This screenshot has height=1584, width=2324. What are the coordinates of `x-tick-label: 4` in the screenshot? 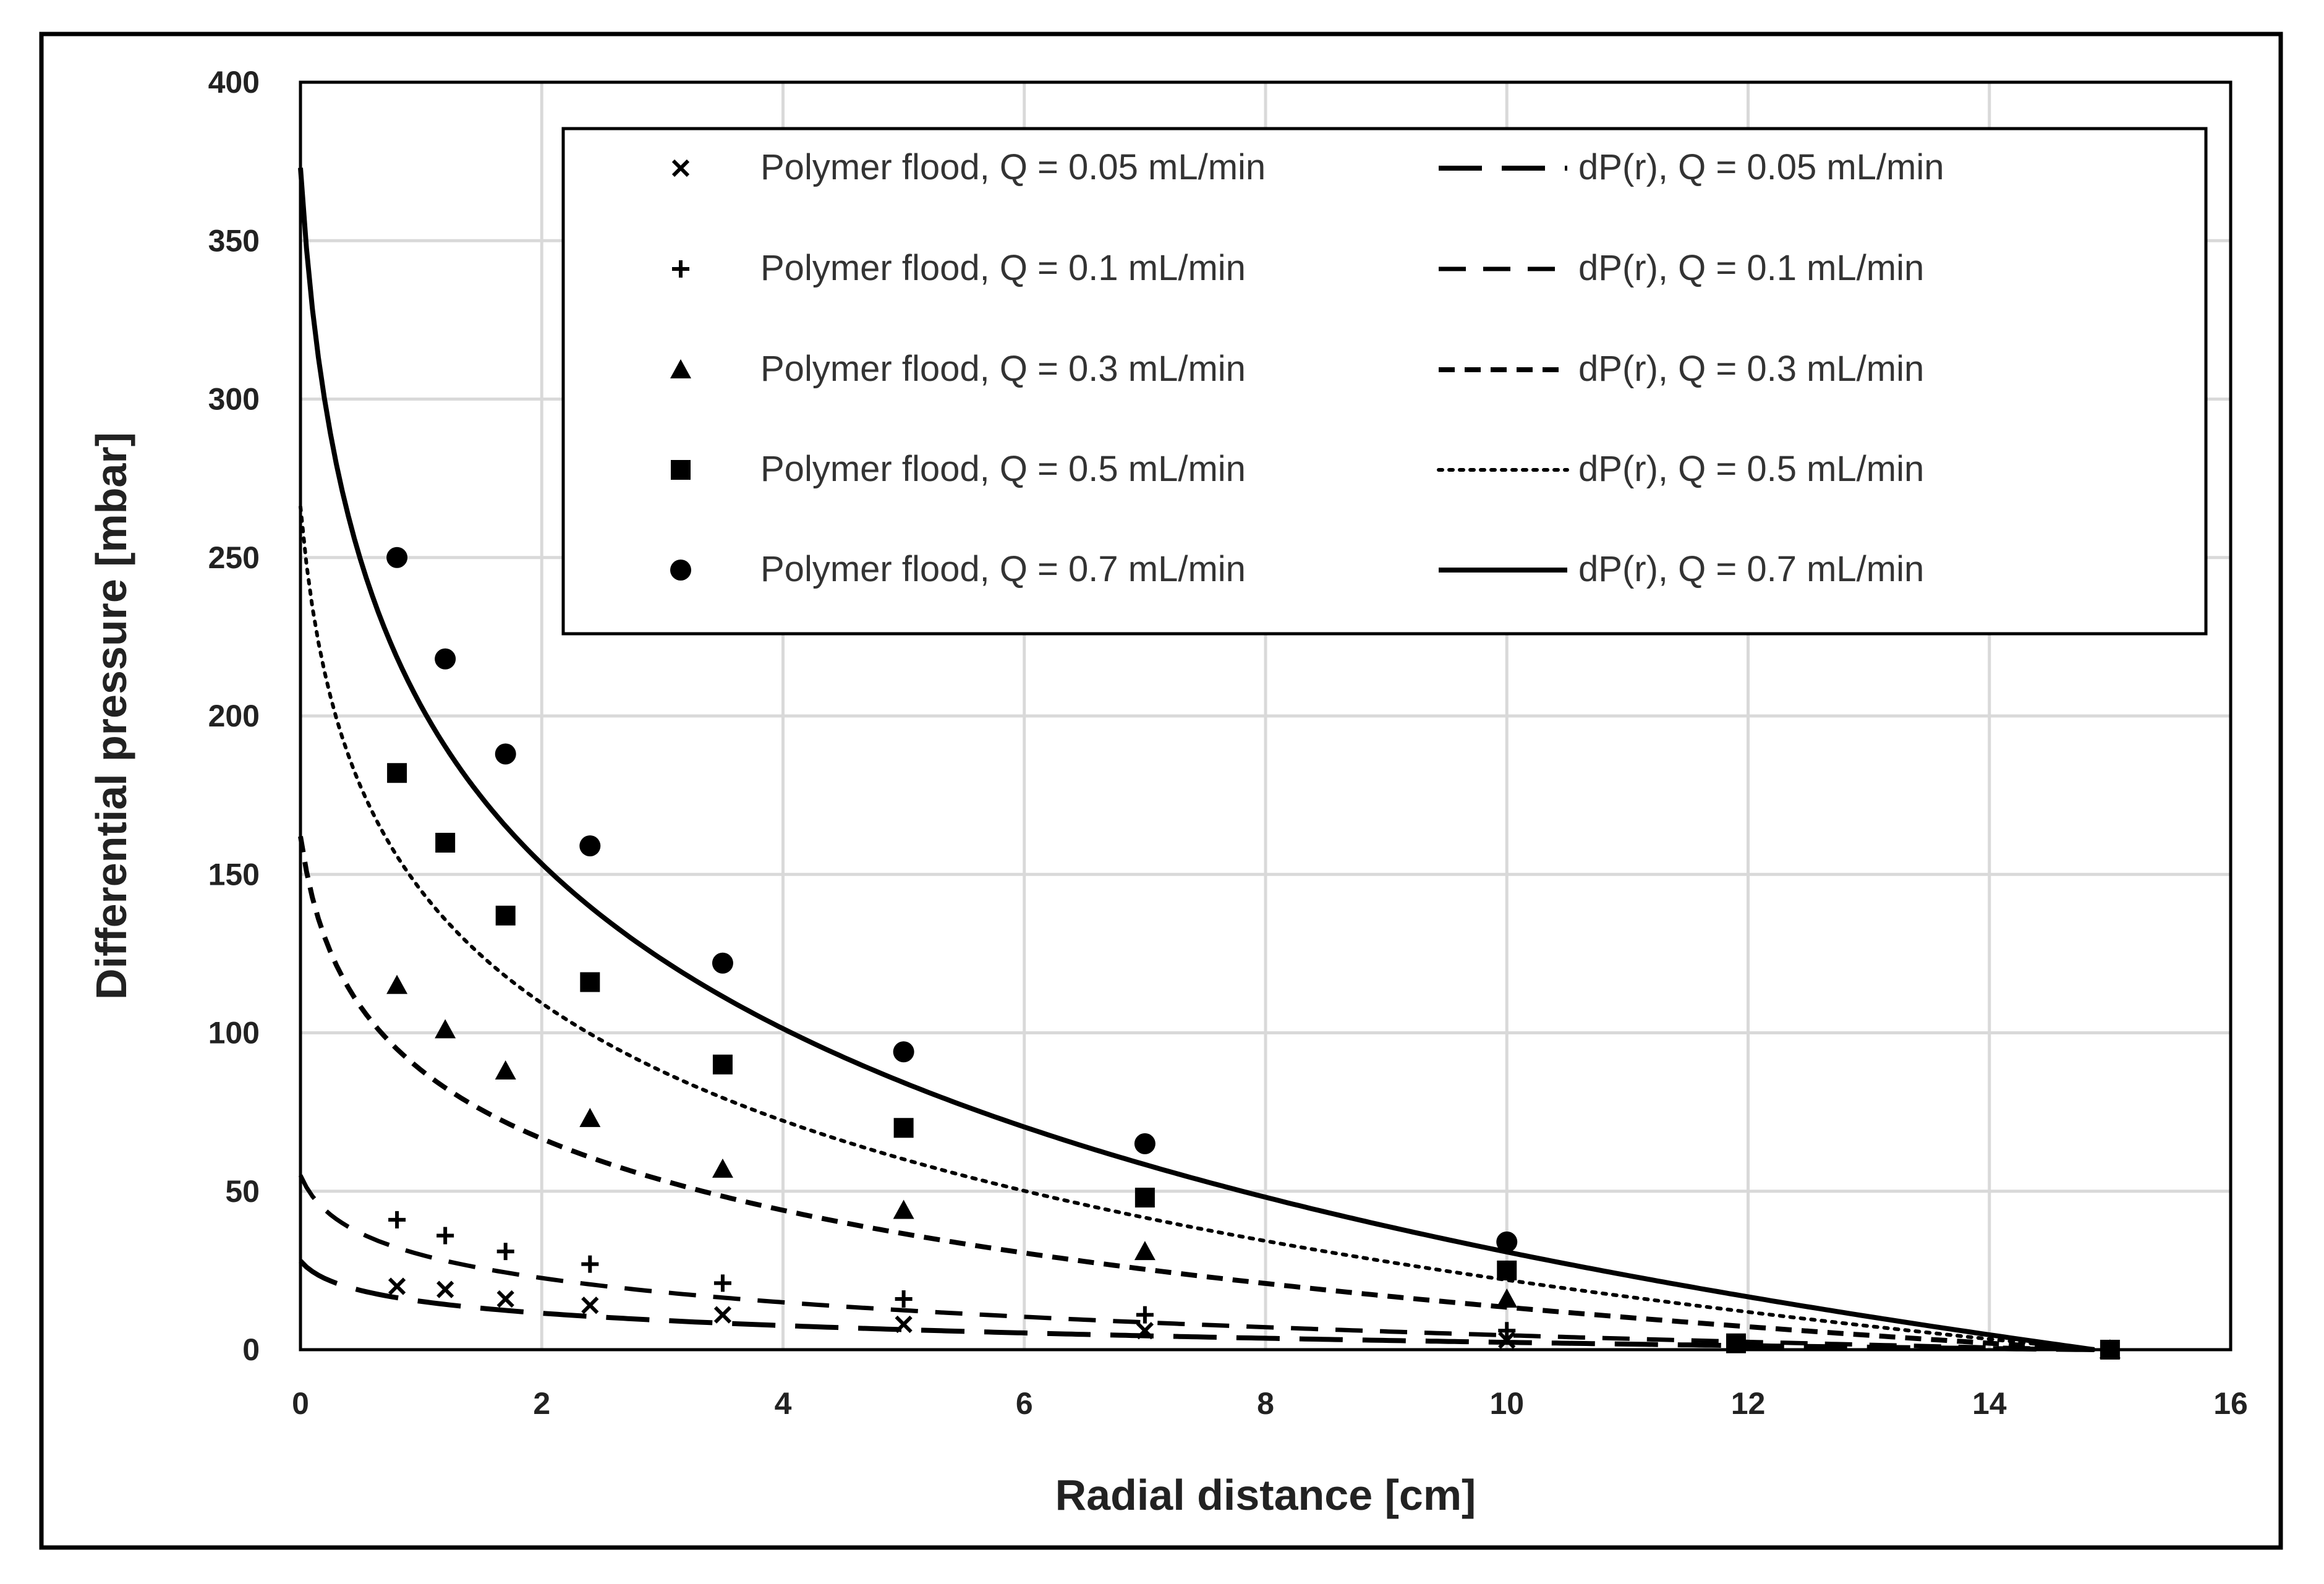 It's located at (783, 1404).